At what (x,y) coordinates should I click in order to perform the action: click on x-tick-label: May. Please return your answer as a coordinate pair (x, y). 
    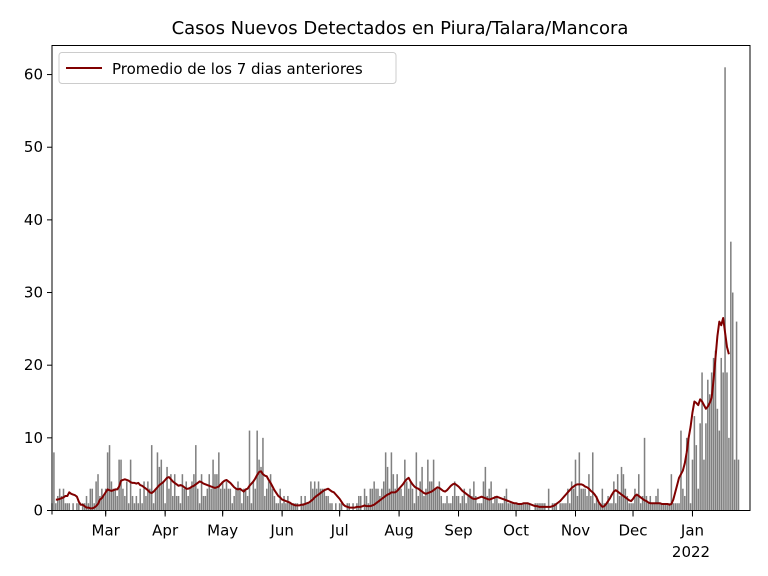
    Looking at the image, I should click on (222, 531).